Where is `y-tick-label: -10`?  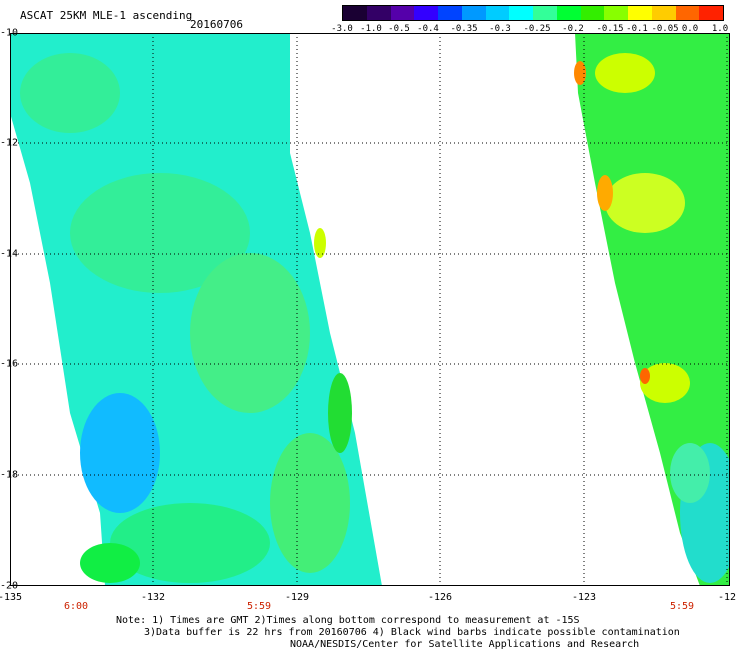 y-tick-label: -10 is located at coordinates (9, 33).